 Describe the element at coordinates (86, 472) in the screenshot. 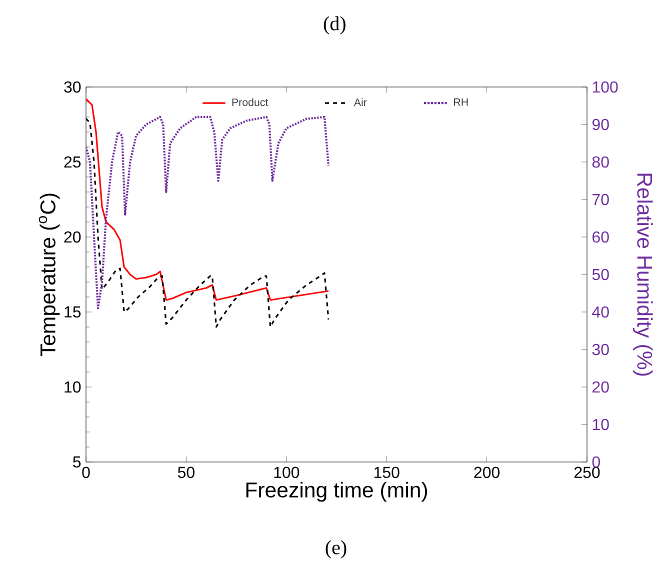

I see `x-tick-label: 0` at that location.